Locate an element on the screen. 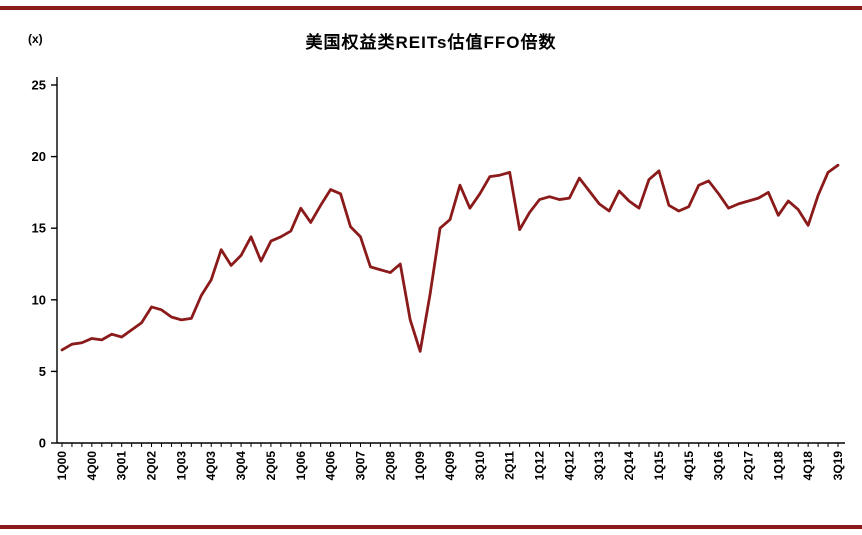 Image resolution: width=862 pixels, height=535 pixels. x-tick-label: 1Q03 is located at coordinates (181, 466).